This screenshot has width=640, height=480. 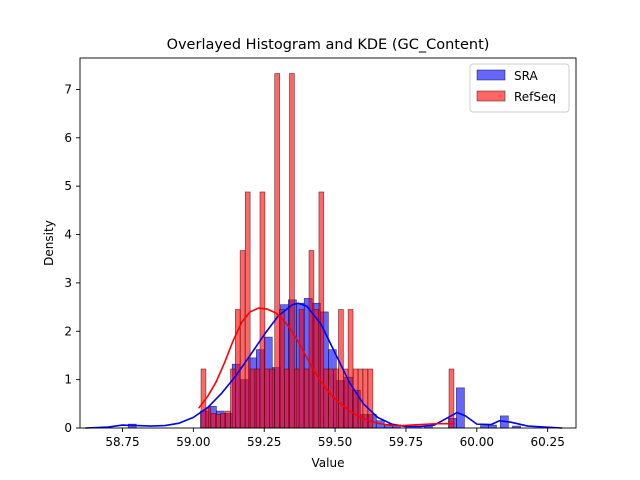 I want to click on x-tick-label: 59.25, so click(x=264, y=442).